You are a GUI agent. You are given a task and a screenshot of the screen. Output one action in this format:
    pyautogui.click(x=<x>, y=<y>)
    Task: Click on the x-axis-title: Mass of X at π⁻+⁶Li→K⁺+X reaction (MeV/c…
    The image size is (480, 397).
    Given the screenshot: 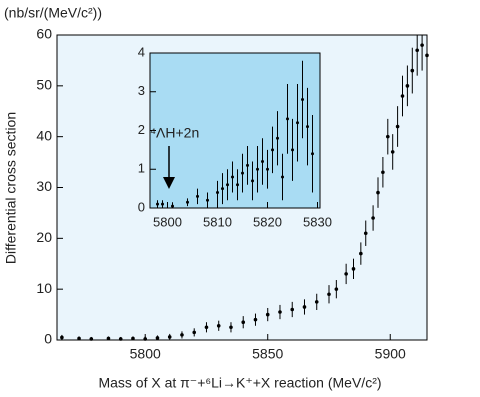 What is the action you would take?
    pyautogui.click(x=239, y=383)
    